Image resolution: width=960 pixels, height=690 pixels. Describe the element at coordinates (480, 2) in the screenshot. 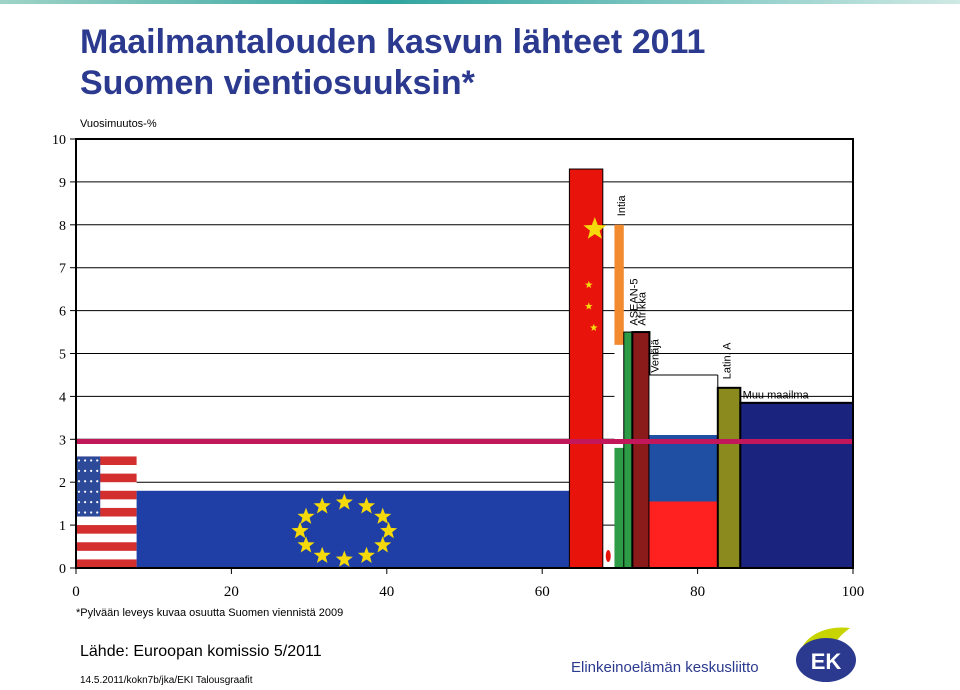

I see `top-accent-line` at that location.